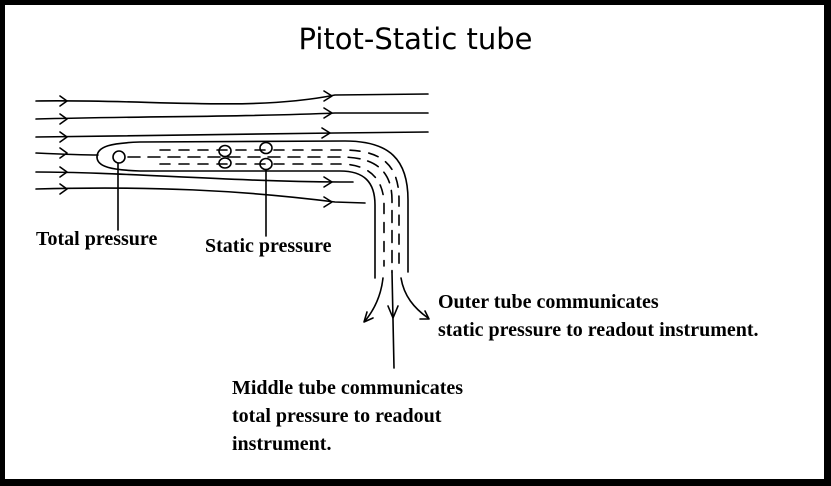 The height and width of the screenshot is (486, 831). I want to click on middle-tube-dashed, so click(260, 214).